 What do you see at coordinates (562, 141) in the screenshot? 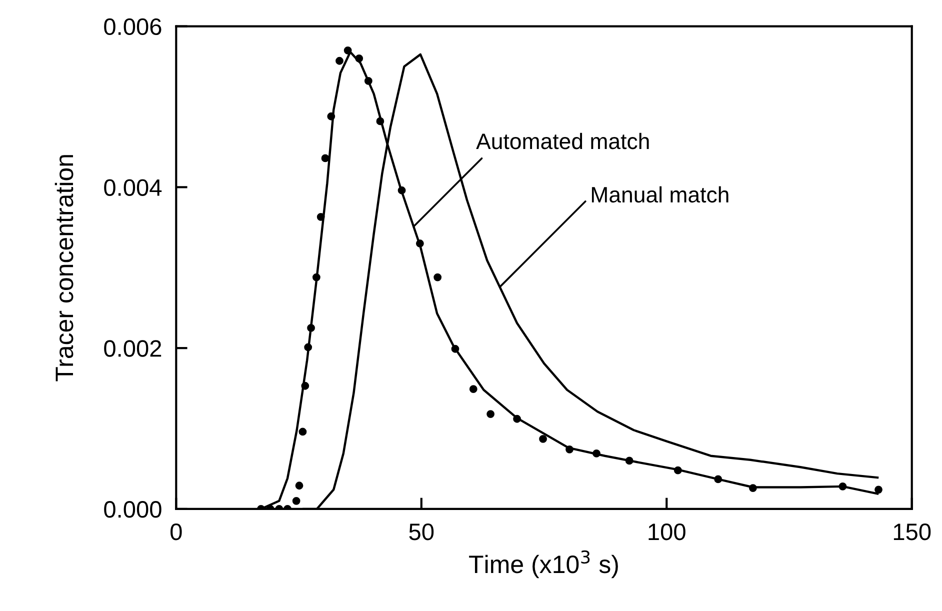
I see `annotation: Automated match` at bounding box center [562, 141].